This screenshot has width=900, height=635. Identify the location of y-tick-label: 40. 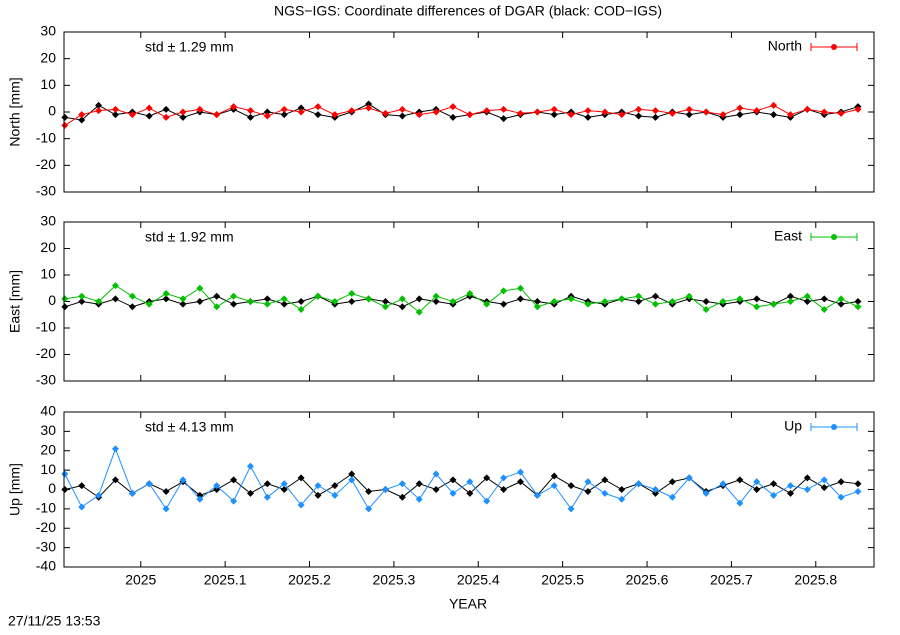
(48, 411).